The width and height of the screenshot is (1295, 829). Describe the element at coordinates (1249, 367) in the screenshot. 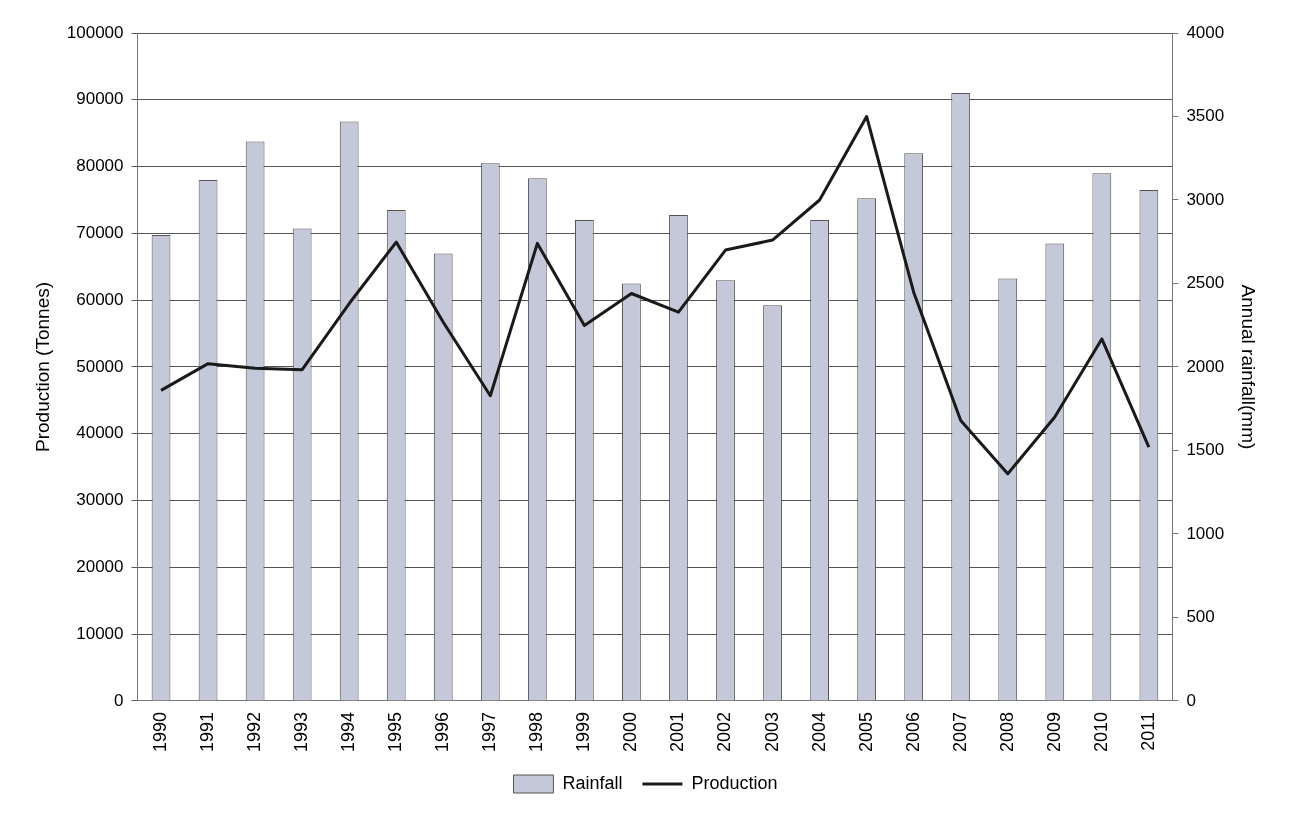

I see `y2-axis-title: Annual rainfall(mm)` at that location.